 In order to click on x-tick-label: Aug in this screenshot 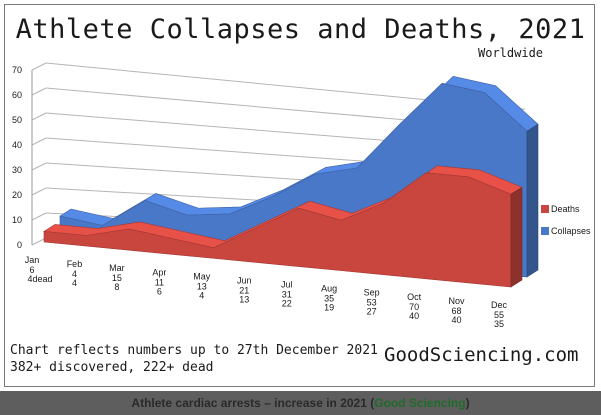, I will do `click(329, 289)`.